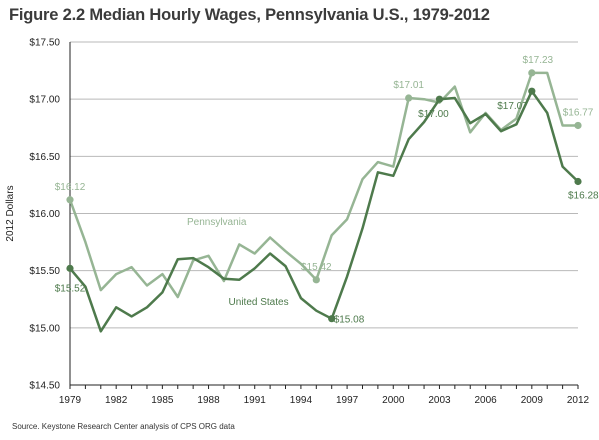 The height and width of the screenshot is (440, 599). Describe the element at coordinates (44, 214) in the screenshot. I see `y-tick-label: $16.00` at that location.